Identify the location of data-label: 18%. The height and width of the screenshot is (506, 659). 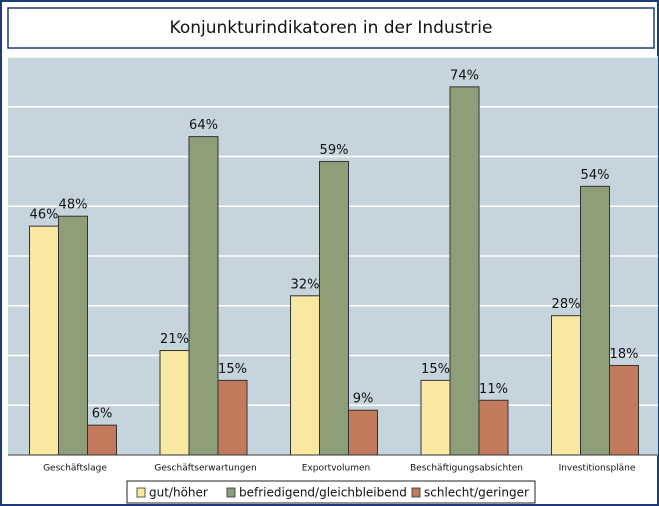
(624, 354).